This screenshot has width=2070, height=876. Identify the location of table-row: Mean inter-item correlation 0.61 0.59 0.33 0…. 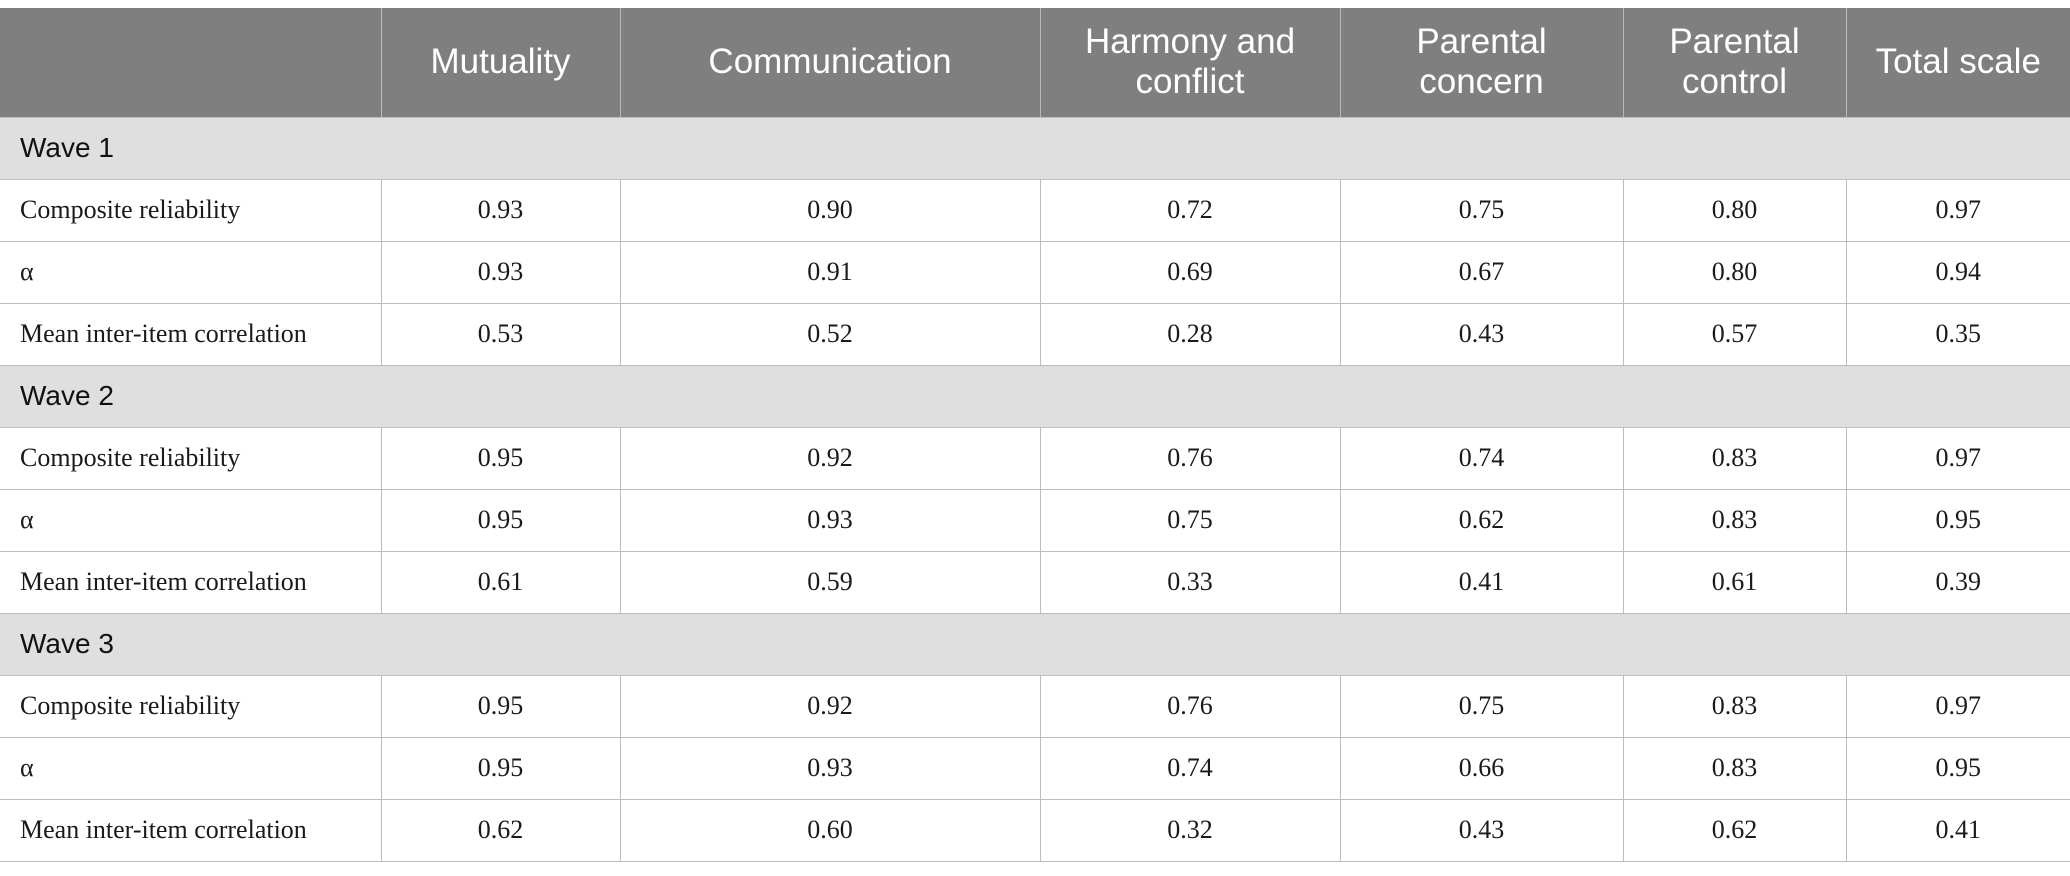
(1035, 582).